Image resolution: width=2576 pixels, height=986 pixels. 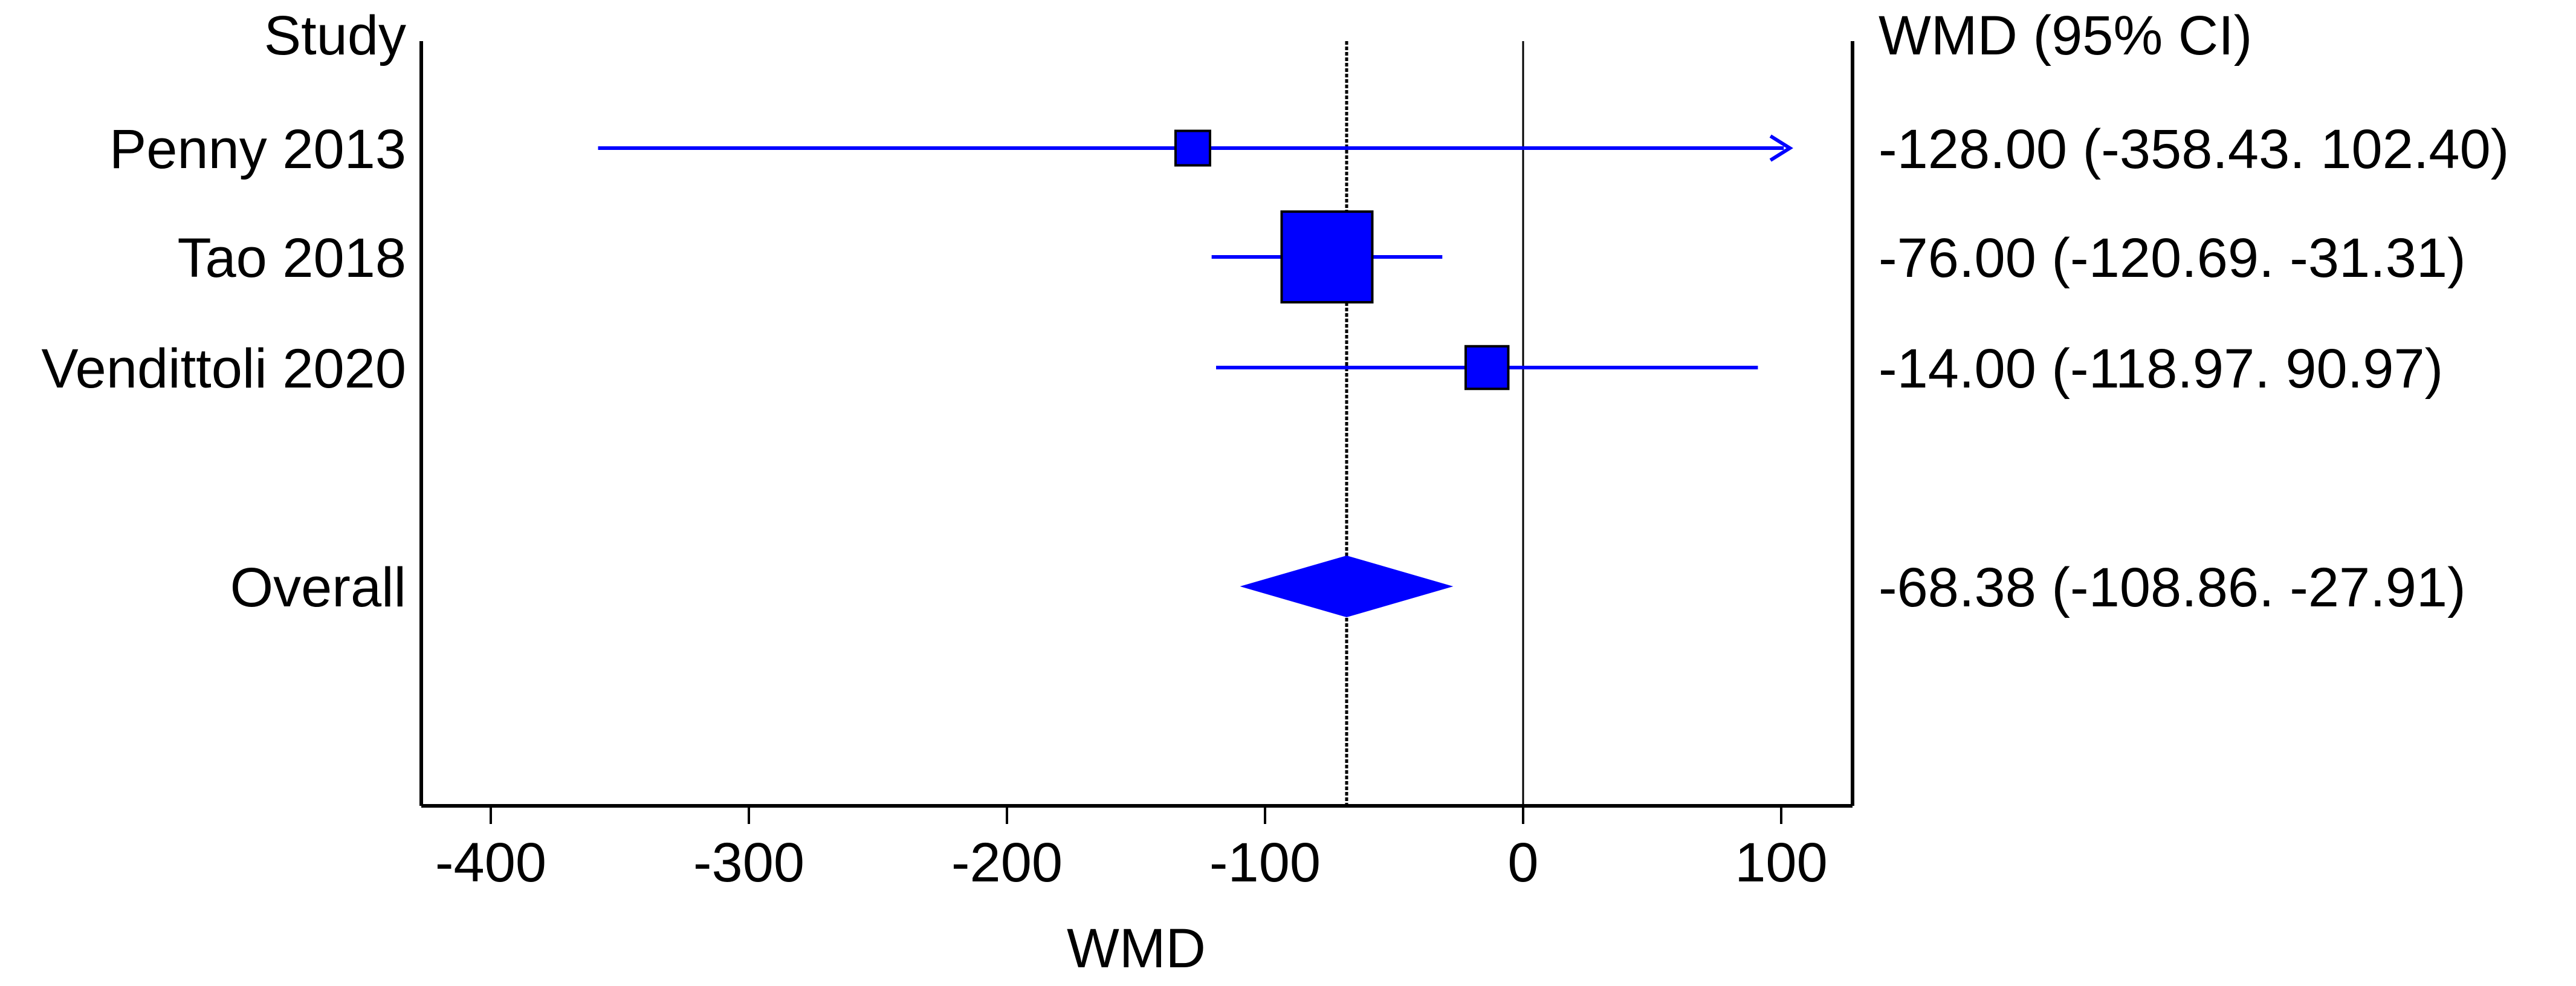 I want to click on x-tick-label: 0, so click(x=1522, y=863).